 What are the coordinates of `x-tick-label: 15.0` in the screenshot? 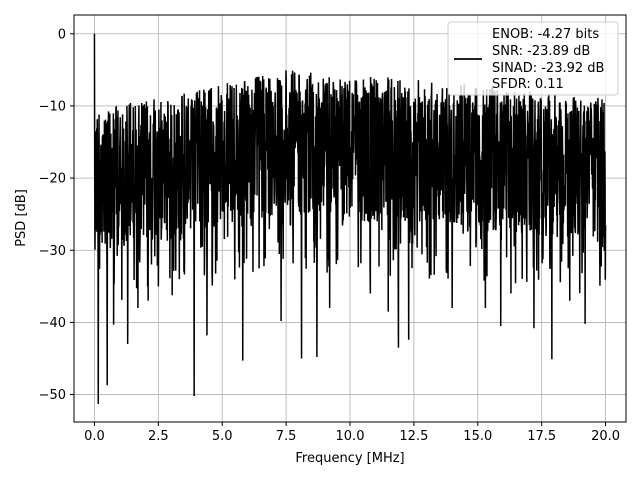 It's located at (477, 436).